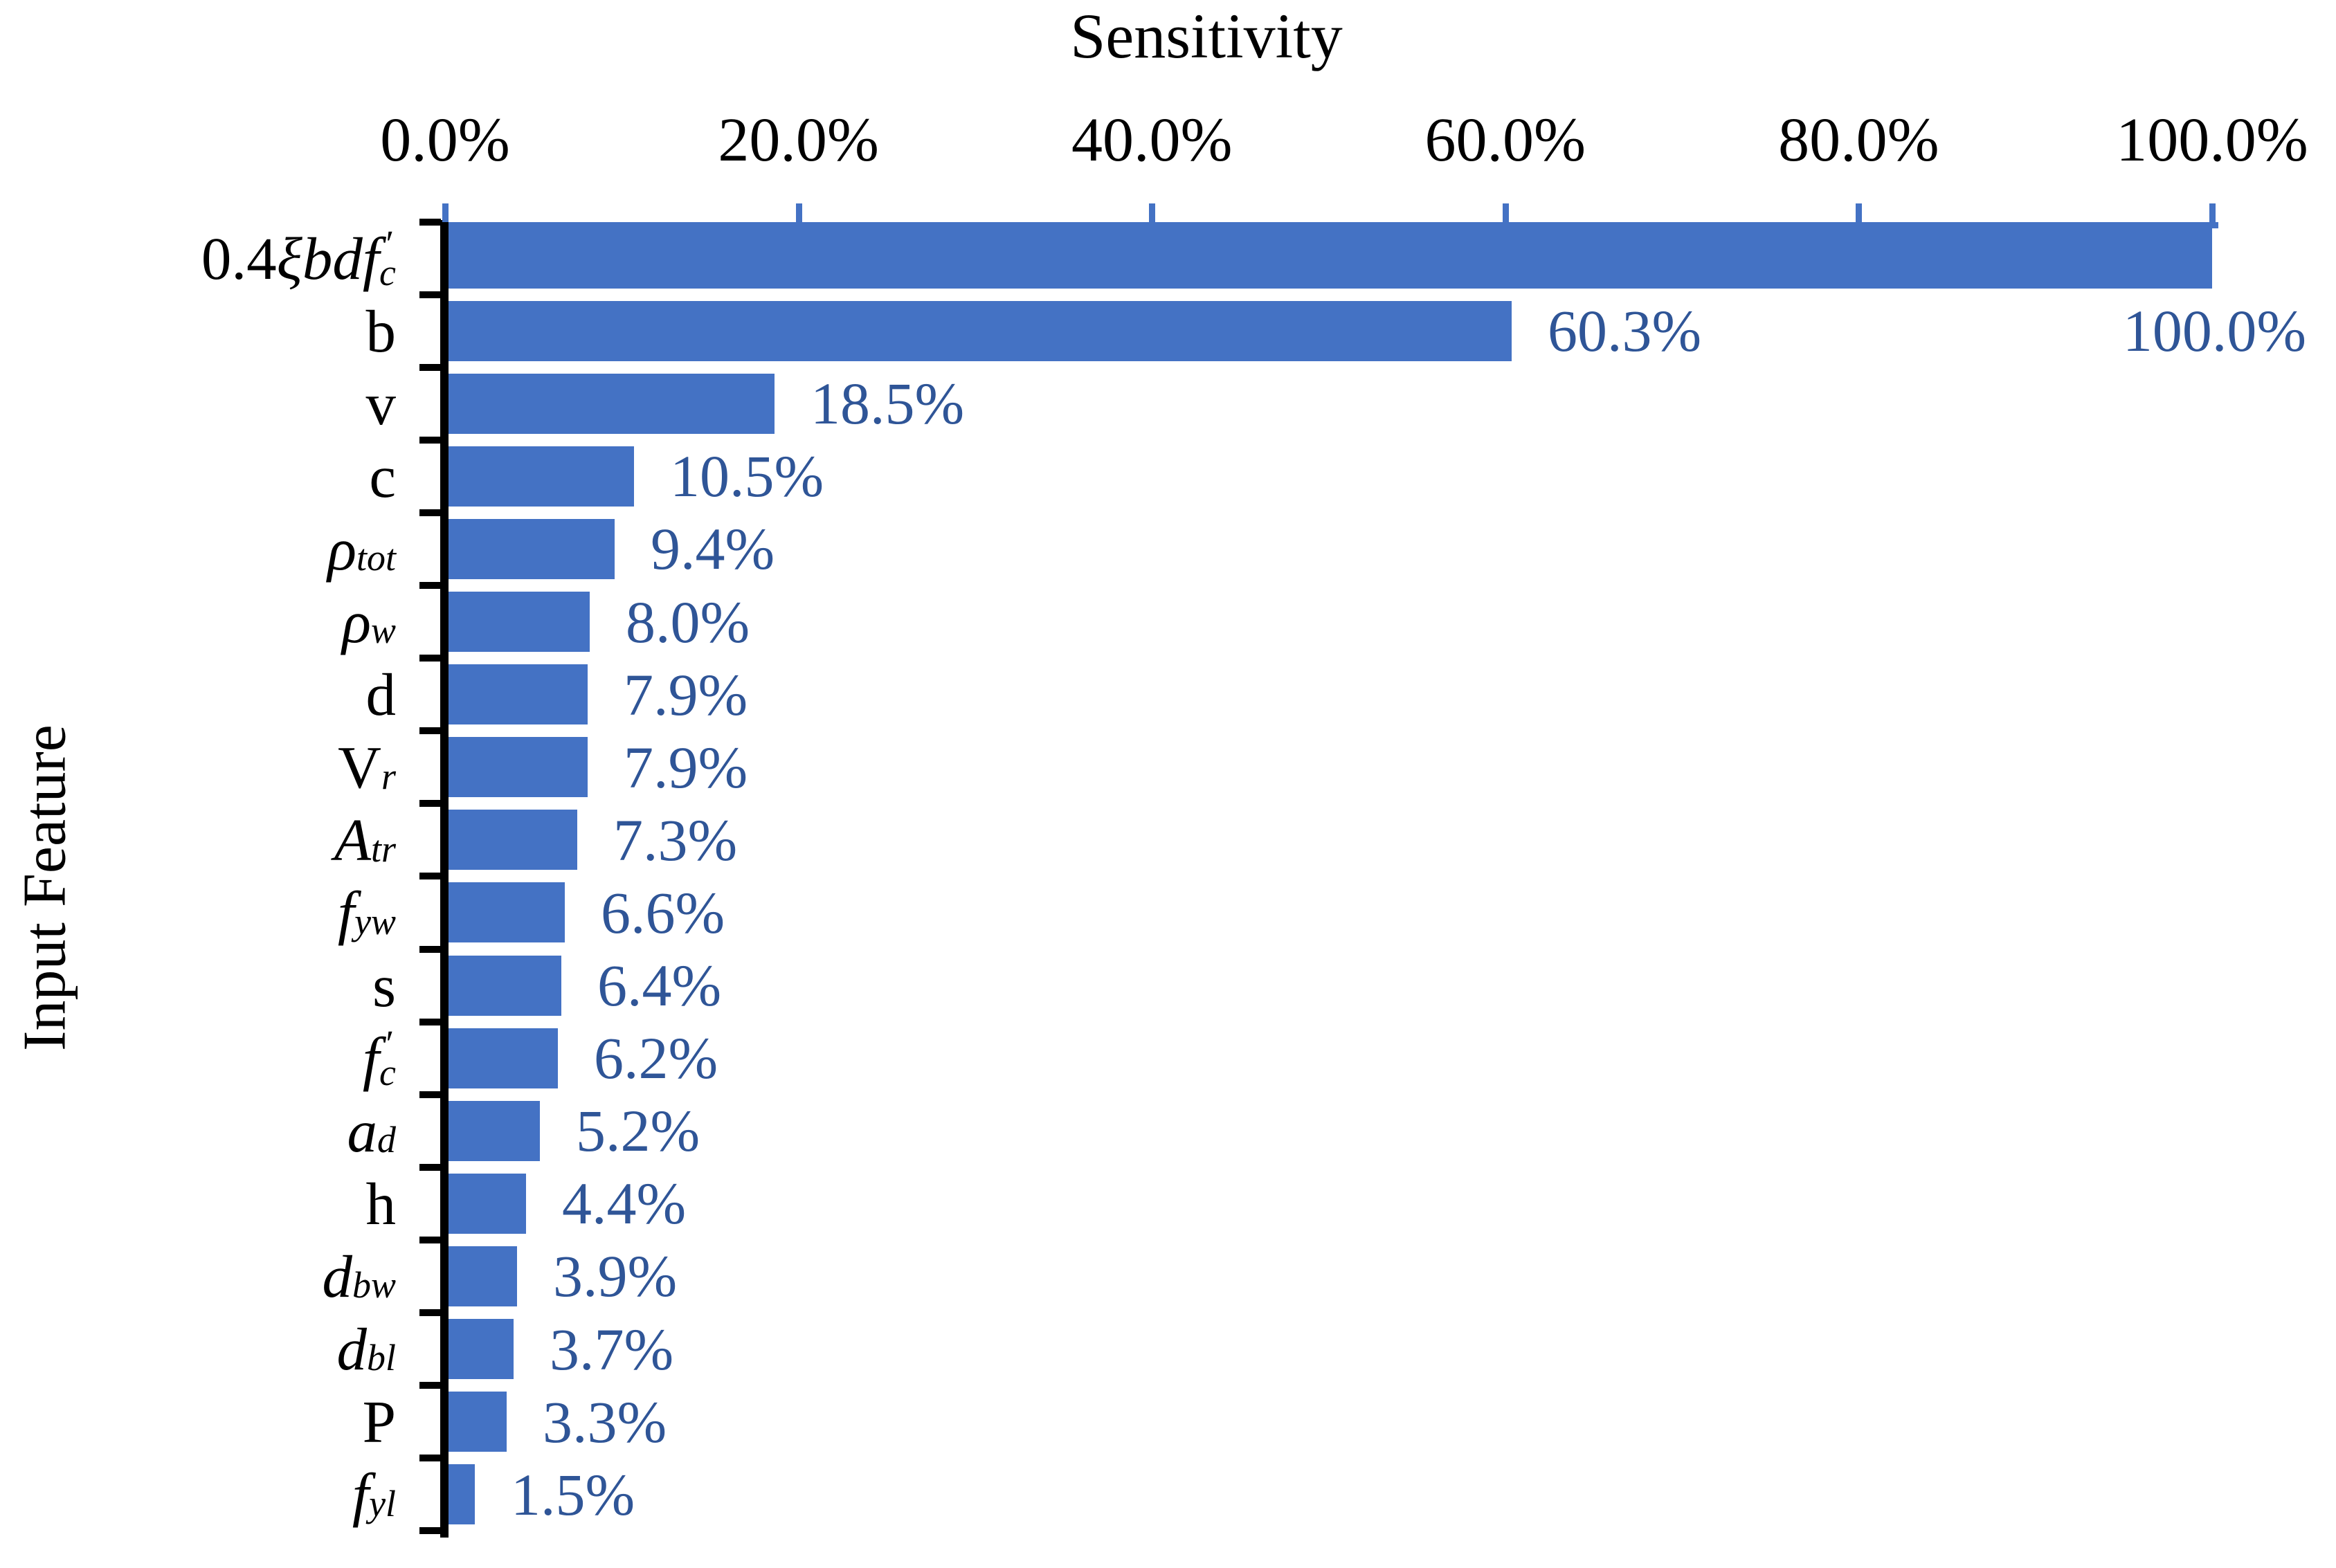 This screenshot has height=1568, width=2336. I want to click on category-label: b, so click(381, 331).